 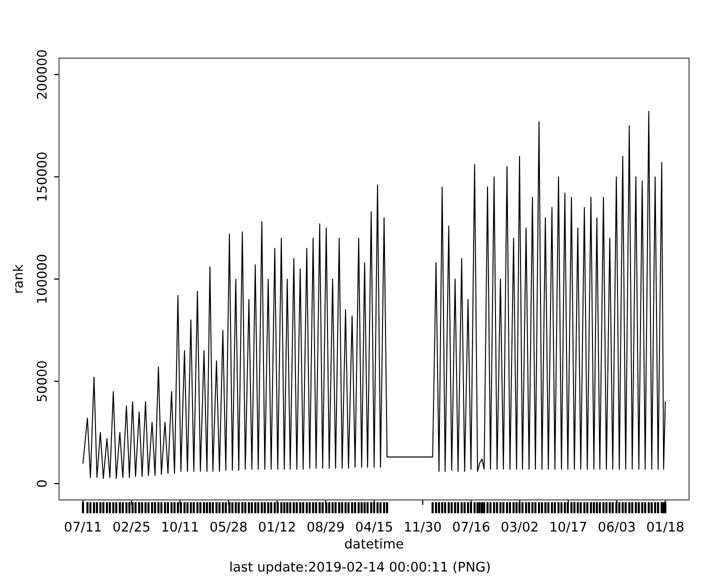 What do you see at coordinates (616, 527) in the screenshot?
I see `x-tick-label: 06/03` at bounding box center [616, 527].